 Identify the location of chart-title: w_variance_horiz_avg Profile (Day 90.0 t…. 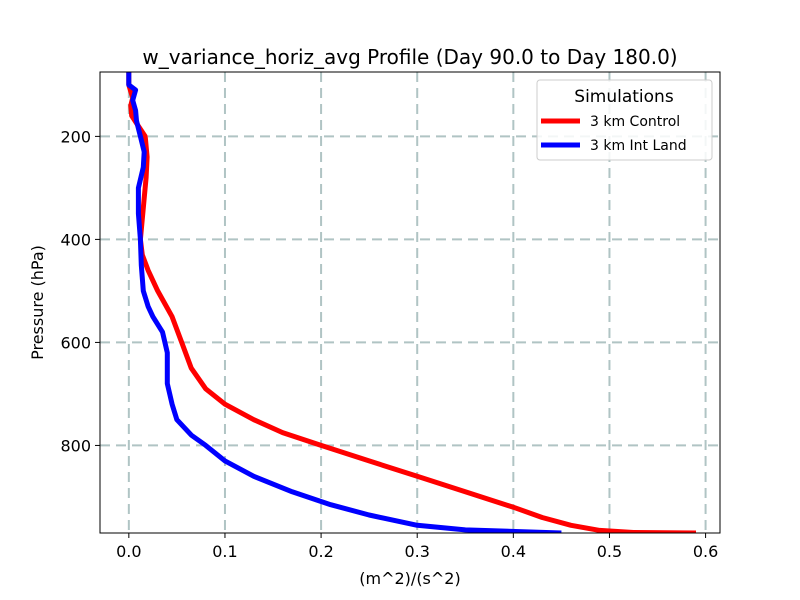
(409, 57).